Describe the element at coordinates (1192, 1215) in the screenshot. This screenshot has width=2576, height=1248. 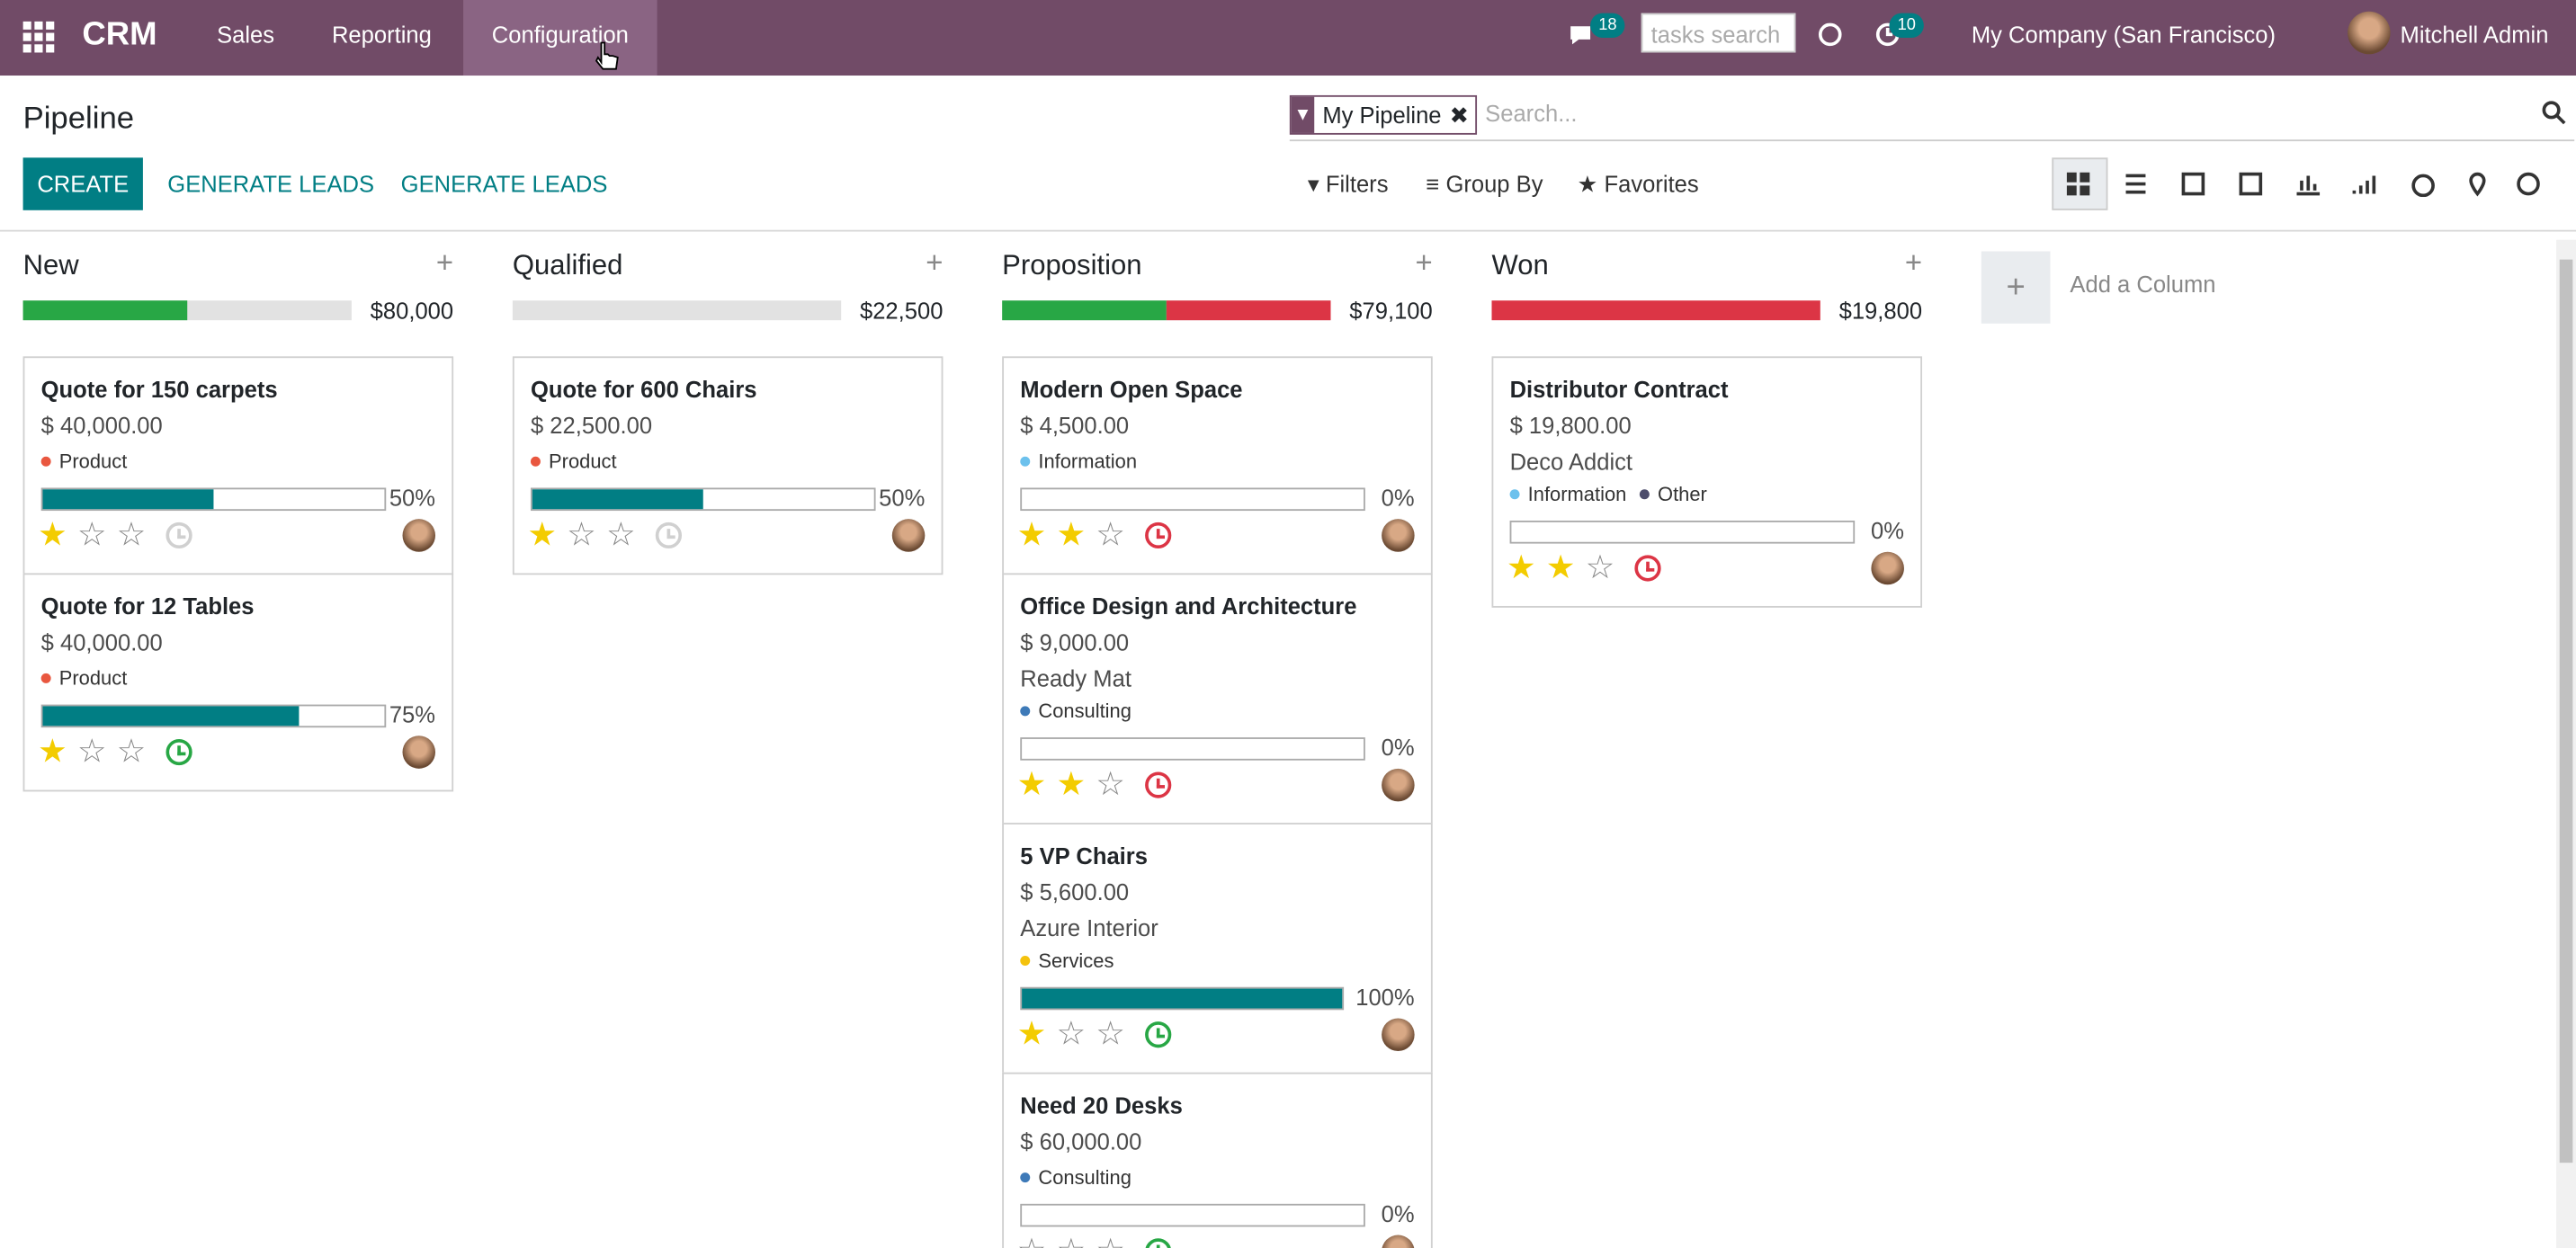
I see `probability-bar` at that location.